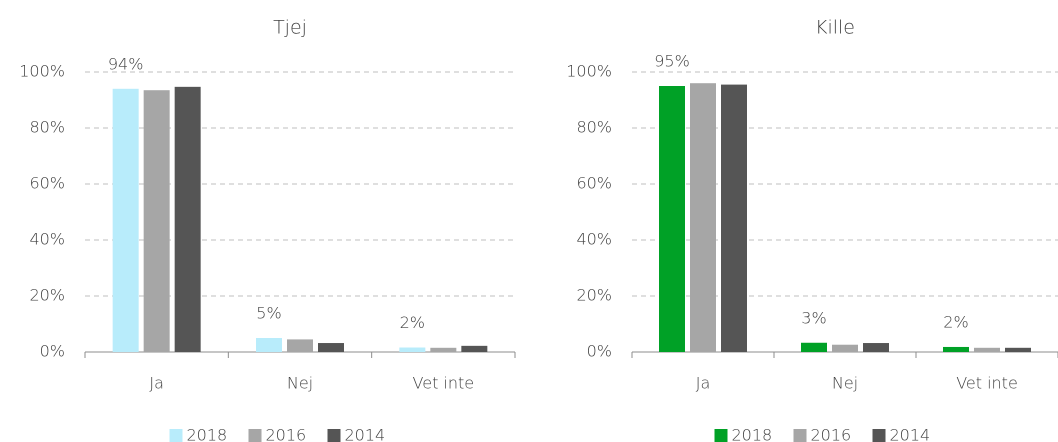 This screenshot has height=442, width=1058. I want to click on data-label: 5%, so click(268, 313).